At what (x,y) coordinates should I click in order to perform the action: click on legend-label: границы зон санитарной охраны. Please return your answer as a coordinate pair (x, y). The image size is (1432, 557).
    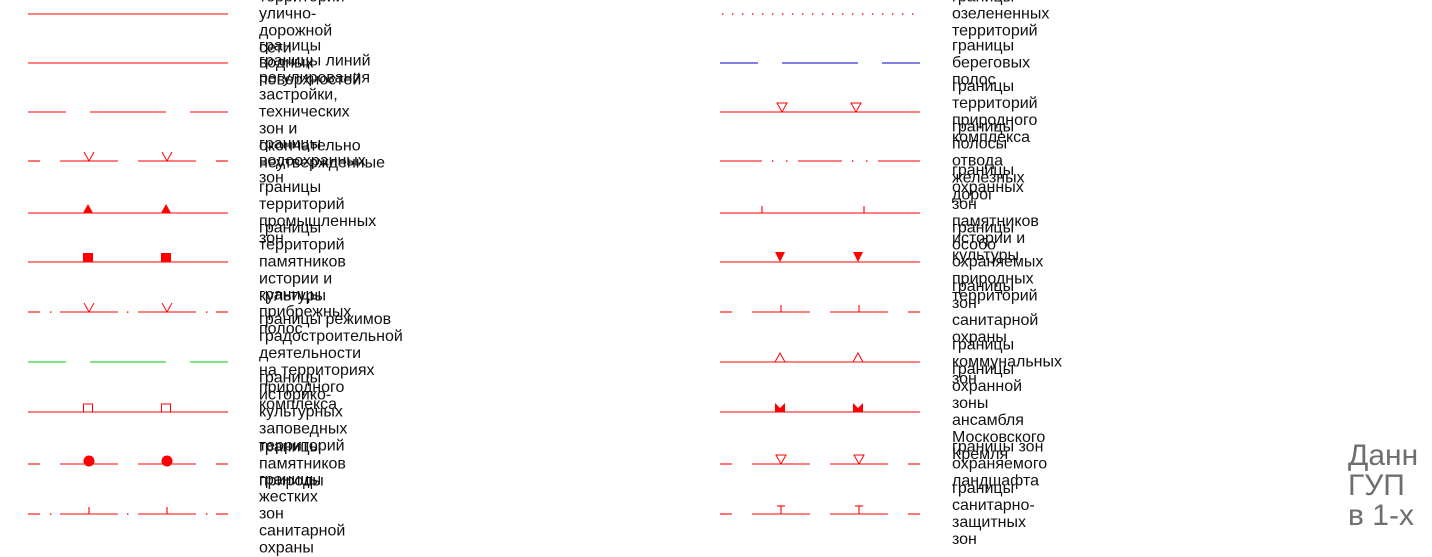
    Looking at the image, I should click on (995, 312).